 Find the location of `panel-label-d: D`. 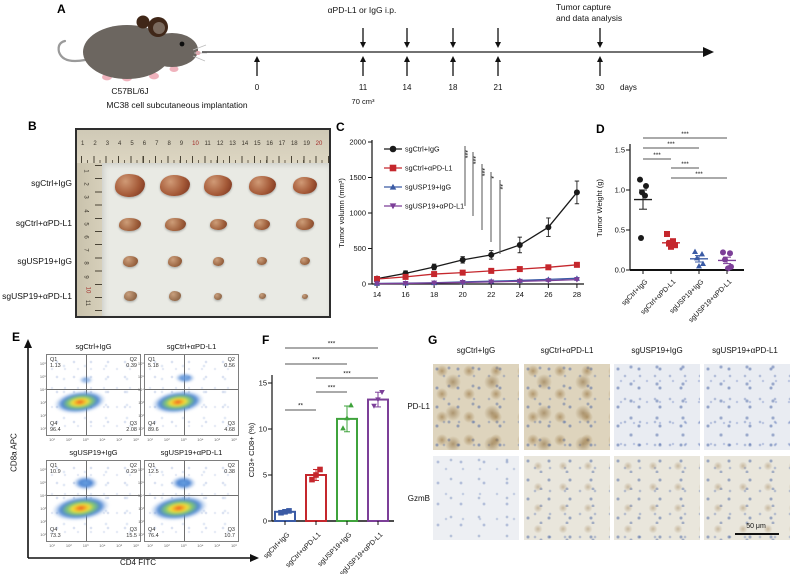

panel-label-d: D is located at coordinates (600, 129).